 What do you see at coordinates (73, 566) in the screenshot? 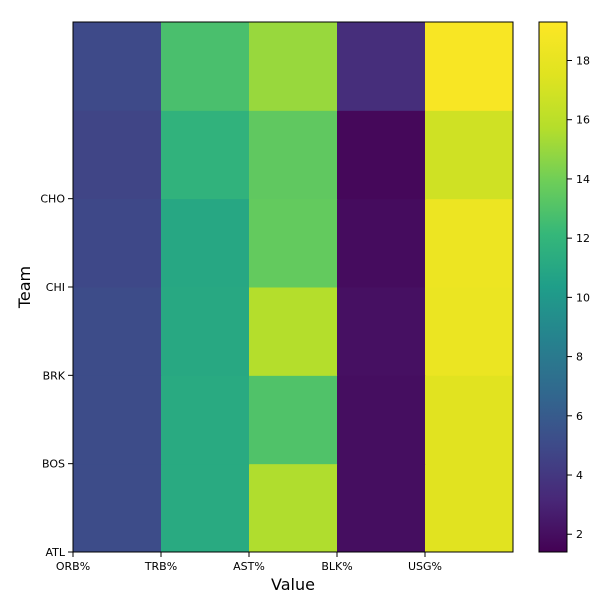
I see `x-tick-label: ORB%` at bounding box center [73, 566].